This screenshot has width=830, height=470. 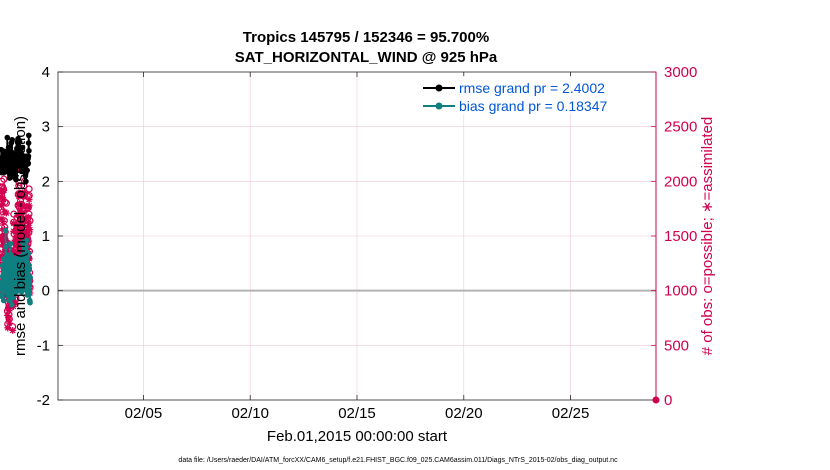 I want to click on y-right-tick-label: 2000, so click(x=680, y=181).